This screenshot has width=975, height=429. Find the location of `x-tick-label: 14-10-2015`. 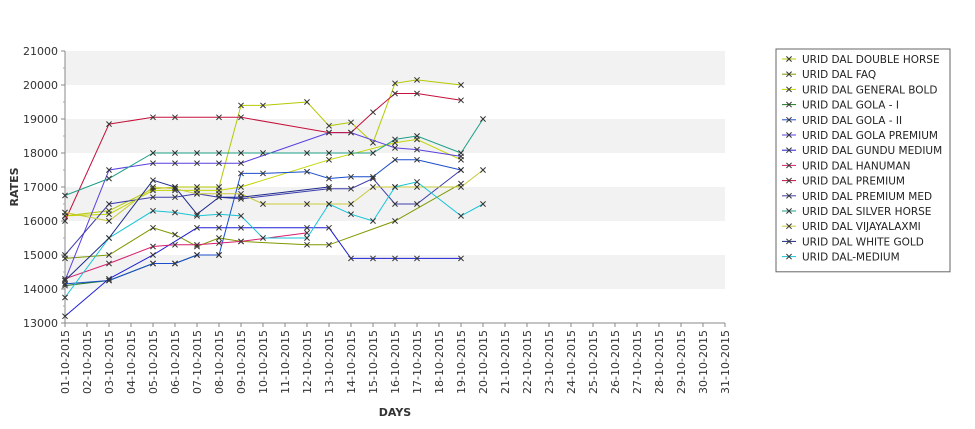

x-tick-label: 14-10-2015 is located at coordinates (351, 362).